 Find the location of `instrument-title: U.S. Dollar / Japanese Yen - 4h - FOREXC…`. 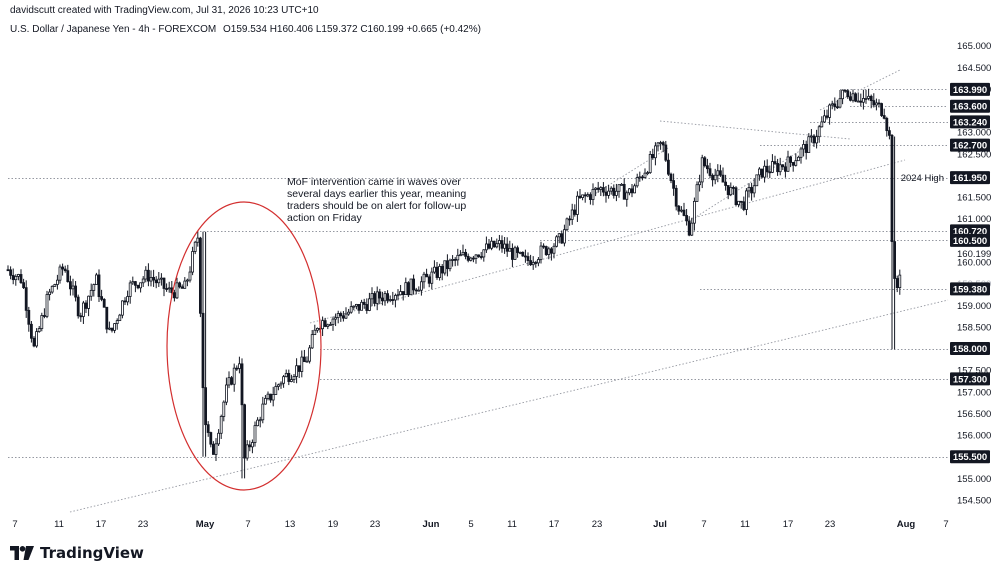

instrument-title: U.S. Dollar / Japanese Yen - 4h - FOREXC… is located at coordinates (113, 29).